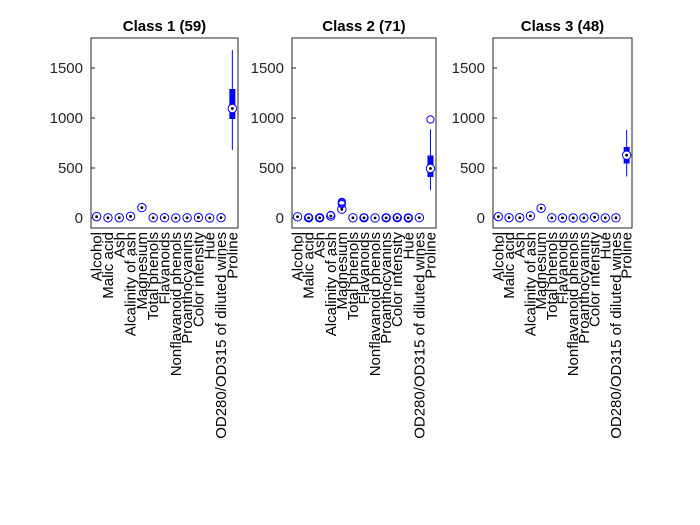  I want to click on panel-title: Class 3 (48), so click(562, 26).